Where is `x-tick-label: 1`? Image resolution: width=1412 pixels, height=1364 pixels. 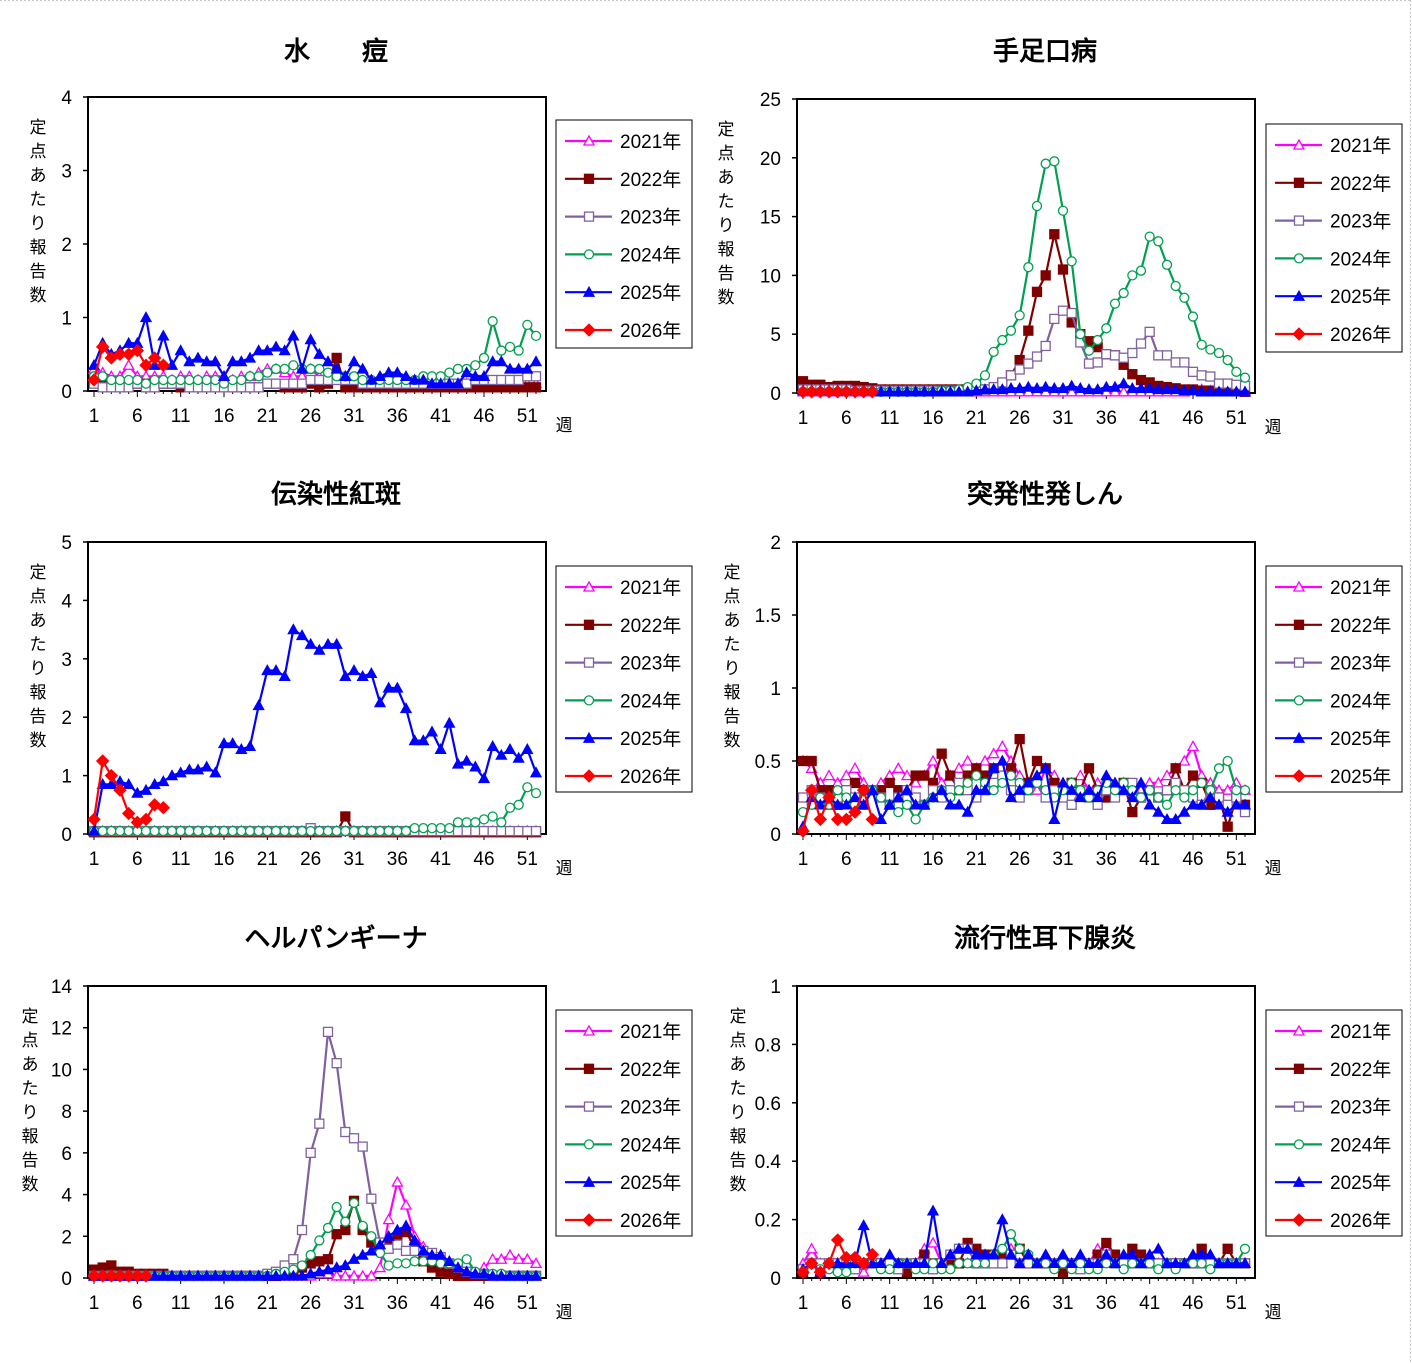
x-tick-label: 1 is located at coordinates (803, 859).